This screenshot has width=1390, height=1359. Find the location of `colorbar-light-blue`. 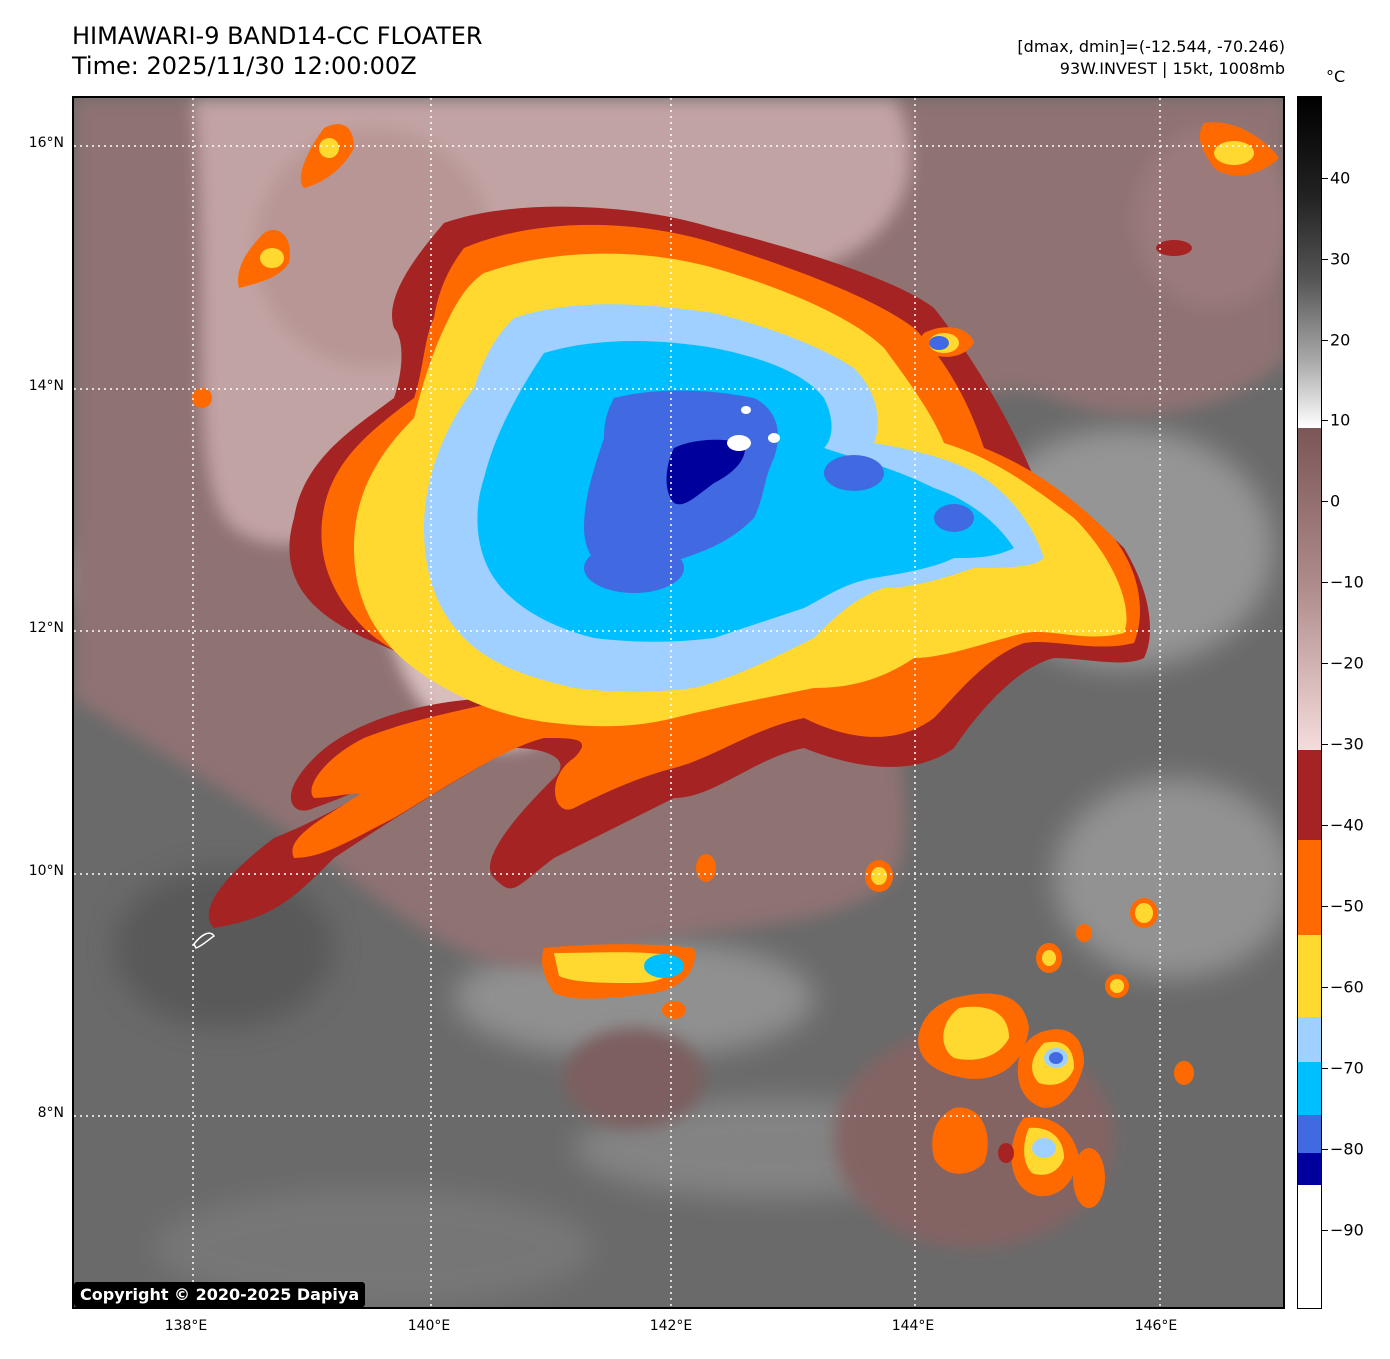

colorbar-light-blue is located at coordinates (1309, 1039).